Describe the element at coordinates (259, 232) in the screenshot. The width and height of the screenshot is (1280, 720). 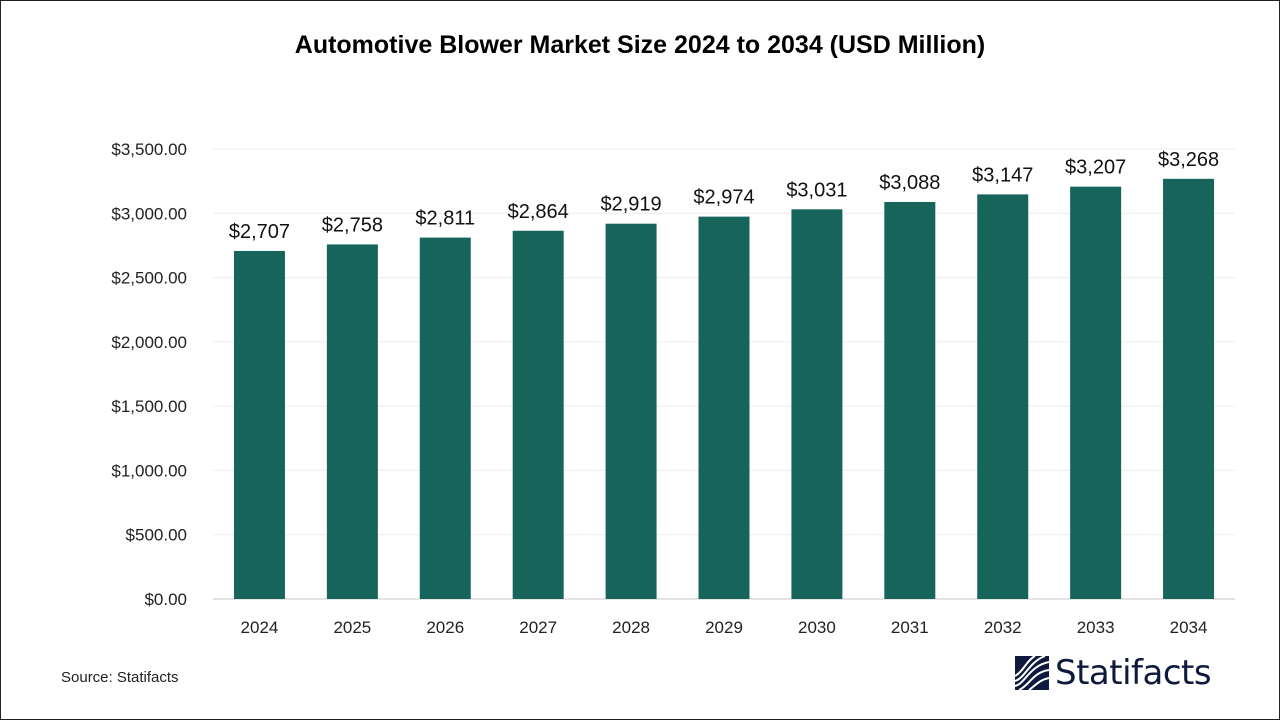
I see `data-label: $2,707` at that location.